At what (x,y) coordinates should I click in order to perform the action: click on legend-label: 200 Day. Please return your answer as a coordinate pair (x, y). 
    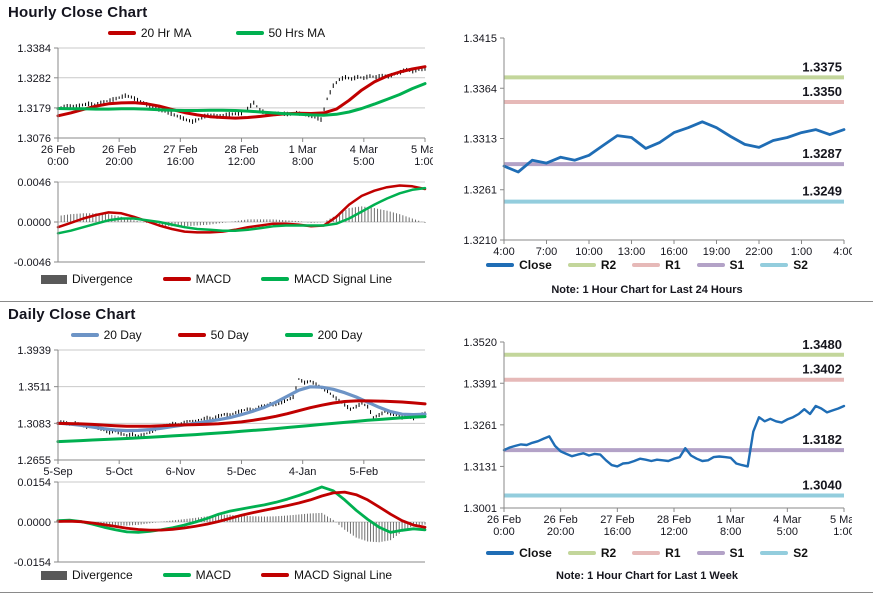
    Looking at the image, I should click on (340, 335).